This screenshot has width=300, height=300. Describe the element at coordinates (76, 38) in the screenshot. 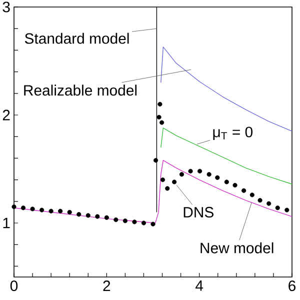

I see `annotation: Standard model` at that location.